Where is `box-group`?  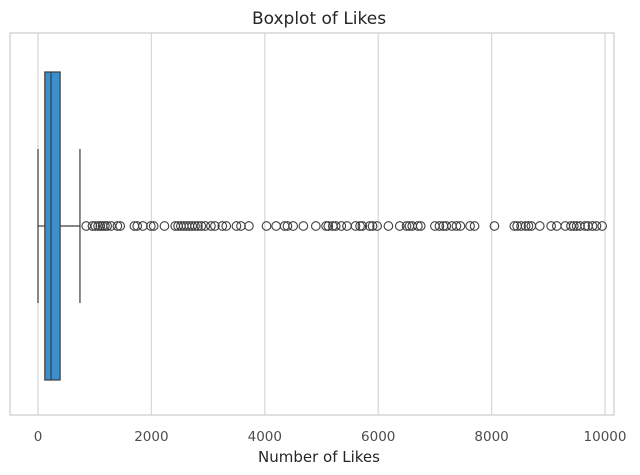 box-group is located at coordinates (59, 226).